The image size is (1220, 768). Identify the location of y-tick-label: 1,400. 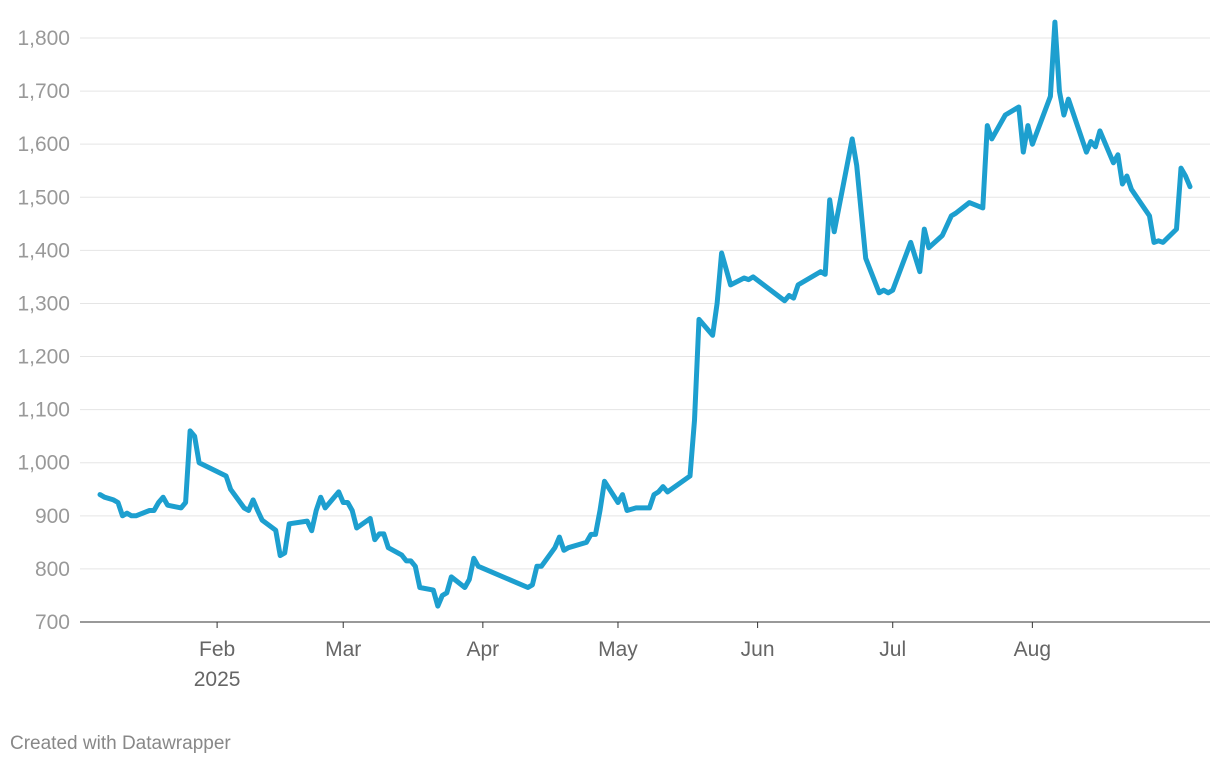
(43, 250).